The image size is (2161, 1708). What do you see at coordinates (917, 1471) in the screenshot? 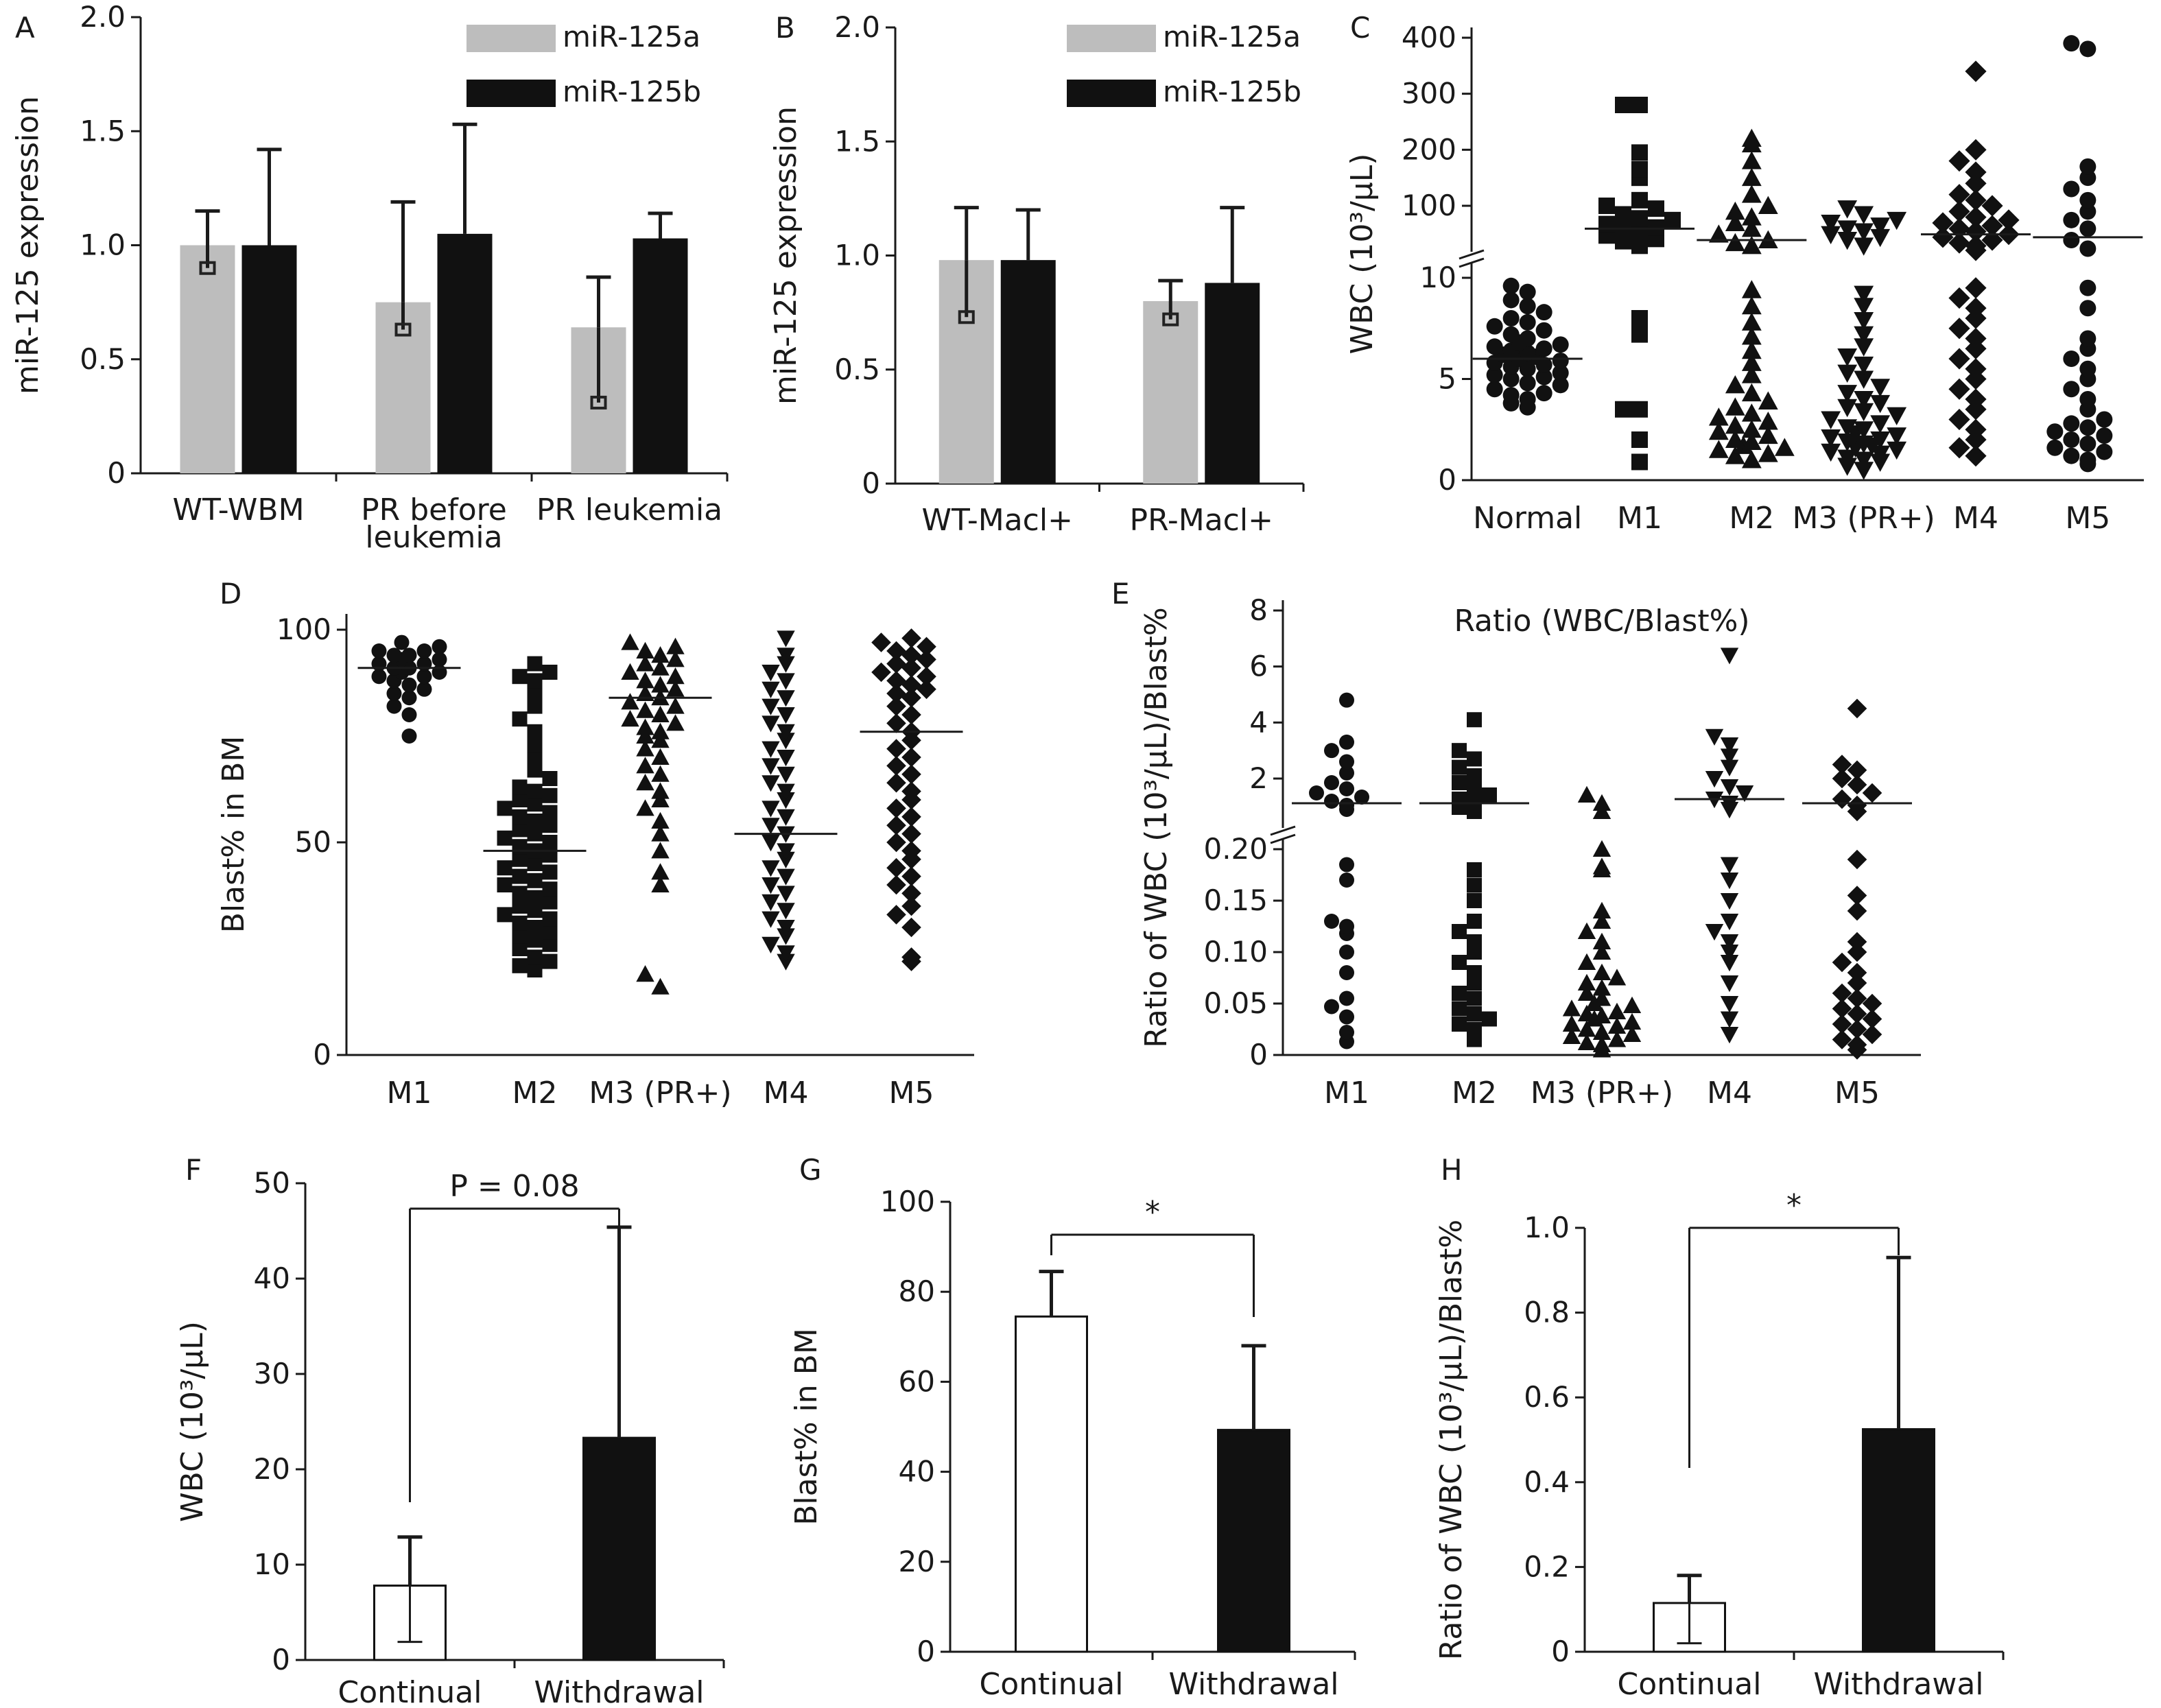
I see `panel-g-y-tick-label: 40` at bounding box center [917, 1471].